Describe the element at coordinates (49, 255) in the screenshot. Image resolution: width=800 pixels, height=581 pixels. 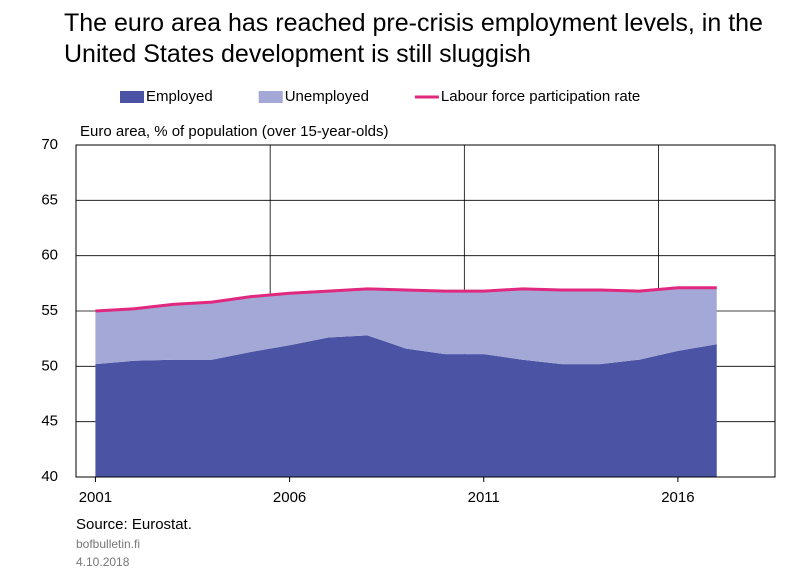
I see `y-tick-label: 60` at that location.